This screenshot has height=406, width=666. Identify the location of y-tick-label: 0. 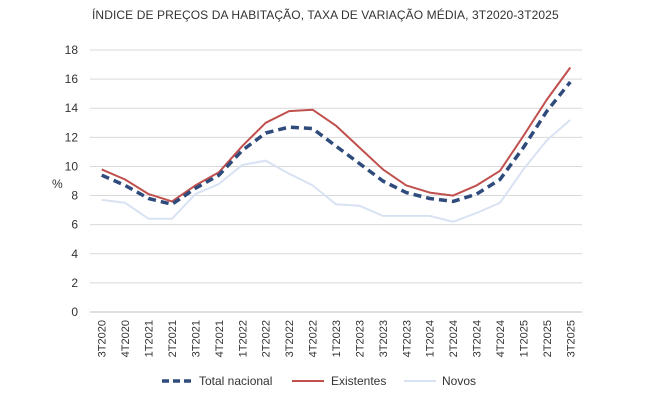
(74, 312).